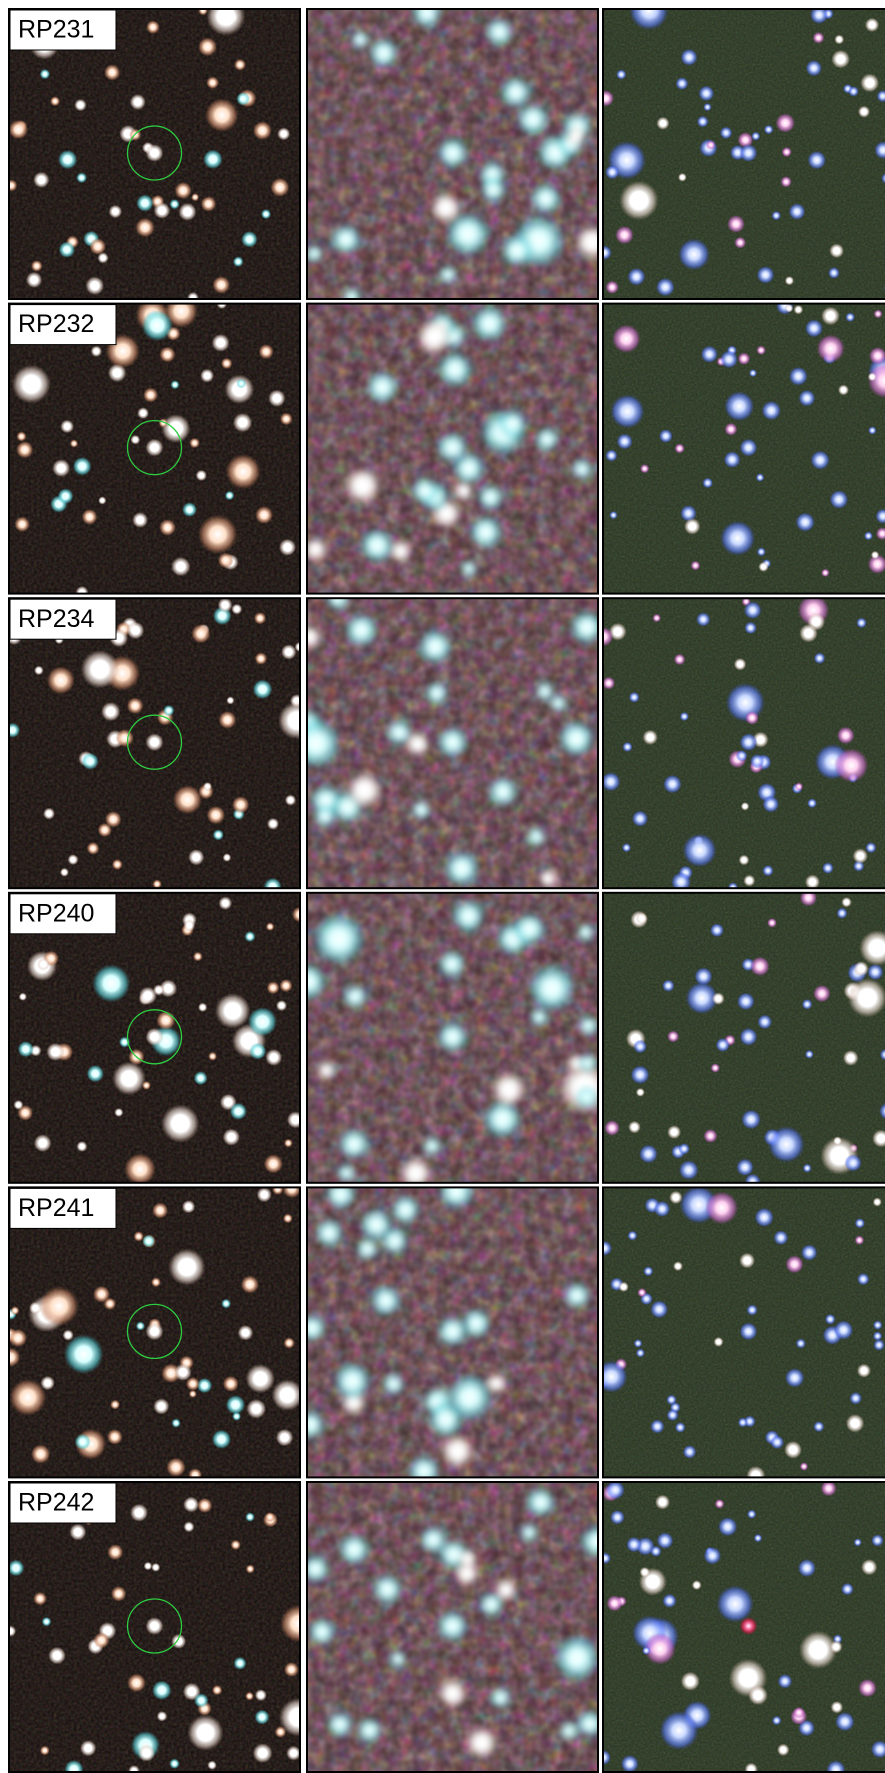 This screenshot has height=1773, width=885. Describe the element at coordinates (743, 1627) in the screenshot. I see `image-panel` at that location.